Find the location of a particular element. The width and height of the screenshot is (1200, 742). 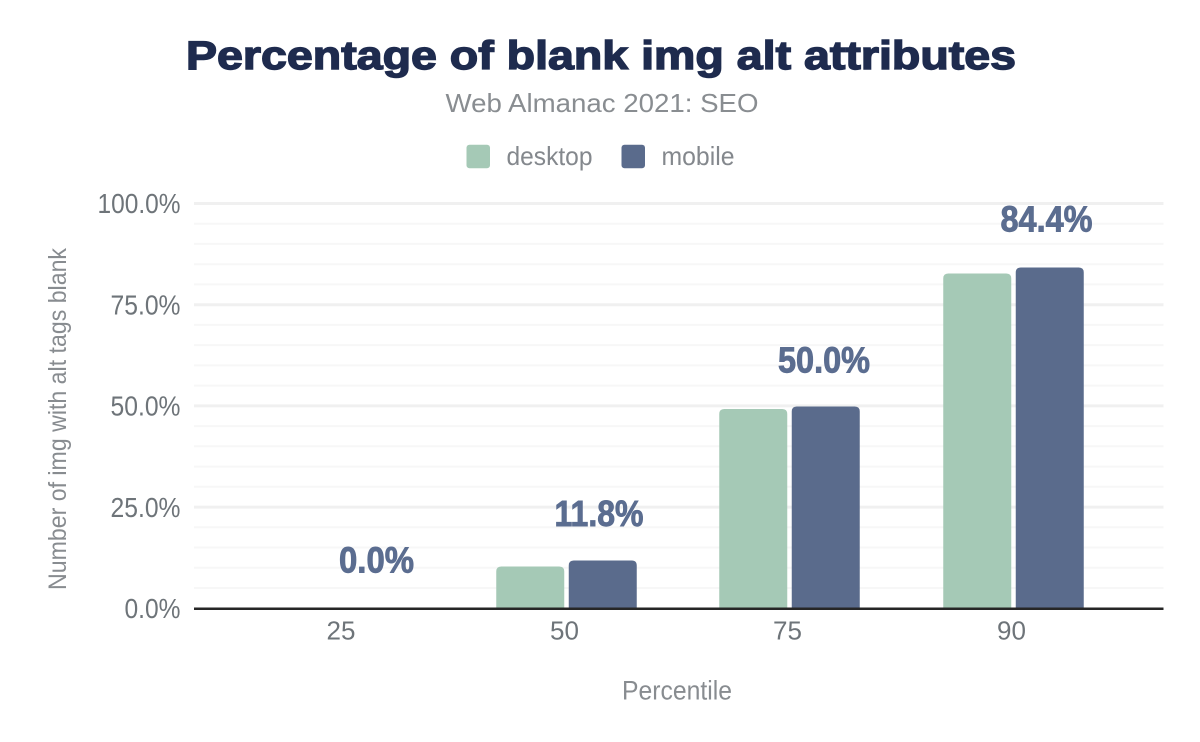

svg-text: desktop is located at coordinates (550, 156).